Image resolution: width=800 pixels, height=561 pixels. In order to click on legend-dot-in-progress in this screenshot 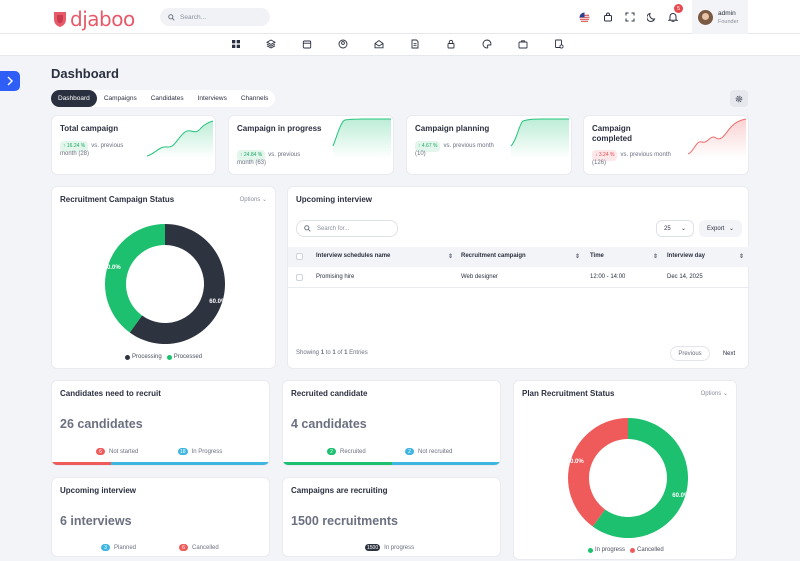, I will do `click(590, 550)`.